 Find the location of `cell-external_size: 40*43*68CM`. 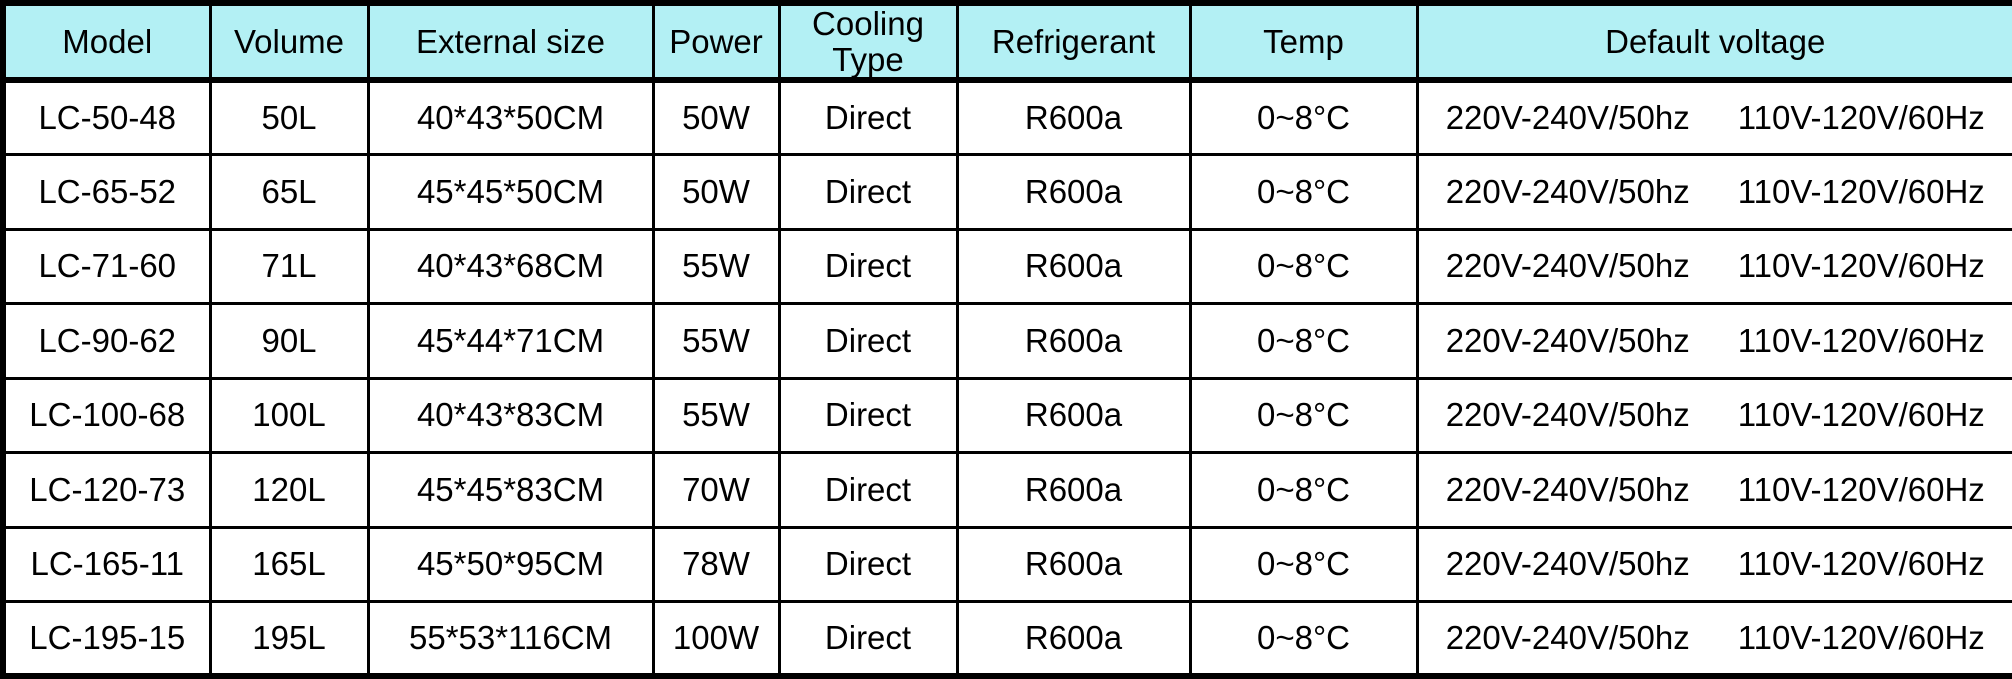

cell-external_size: 40*43*68CM is located at coordinates (510, 266).